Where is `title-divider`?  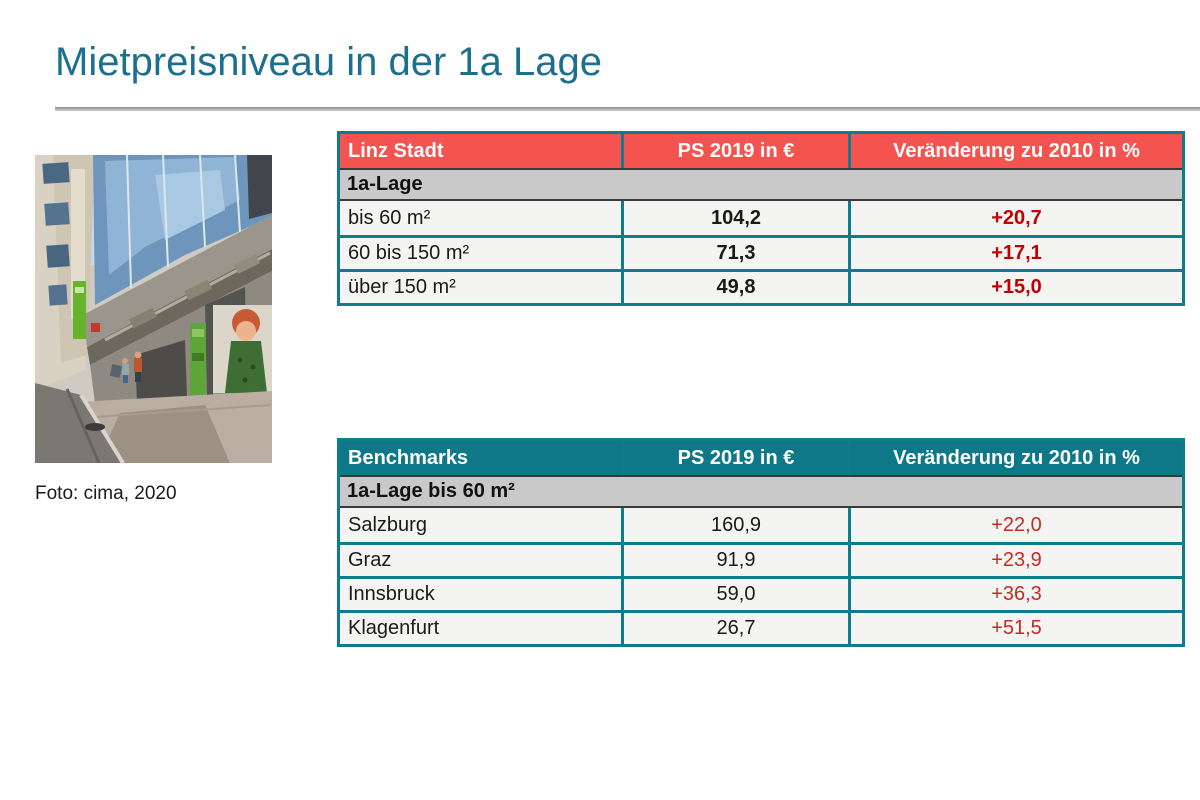 title-divider is located at coordinates (627, 109).